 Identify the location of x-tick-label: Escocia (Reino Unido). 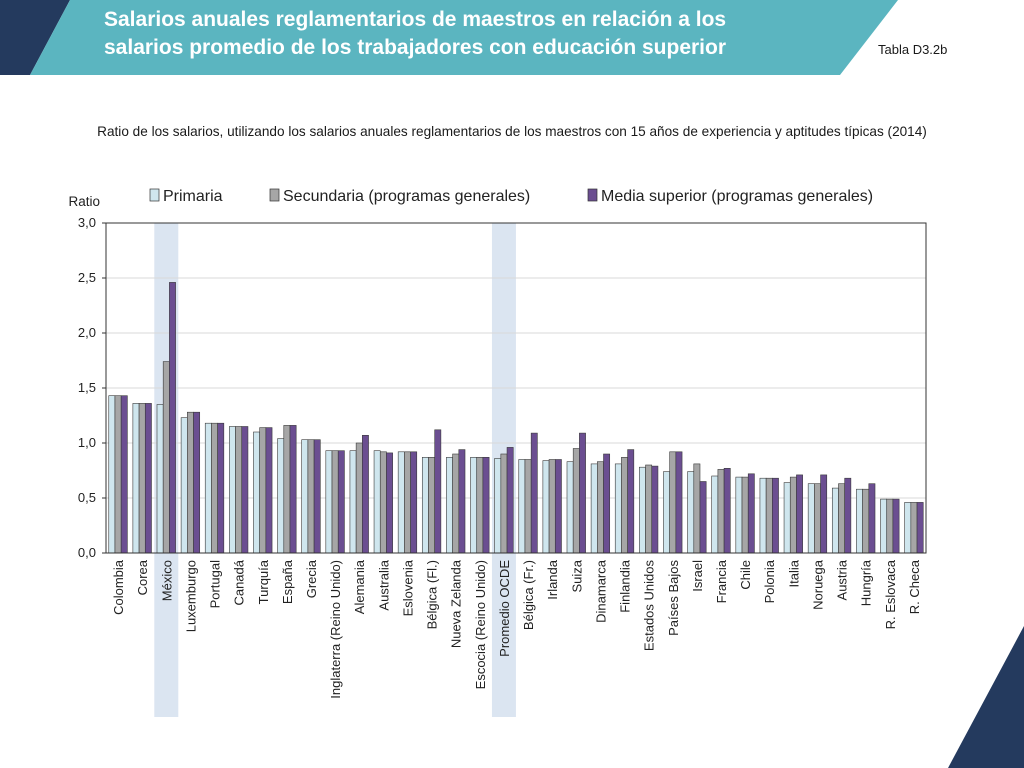
(480, 624).